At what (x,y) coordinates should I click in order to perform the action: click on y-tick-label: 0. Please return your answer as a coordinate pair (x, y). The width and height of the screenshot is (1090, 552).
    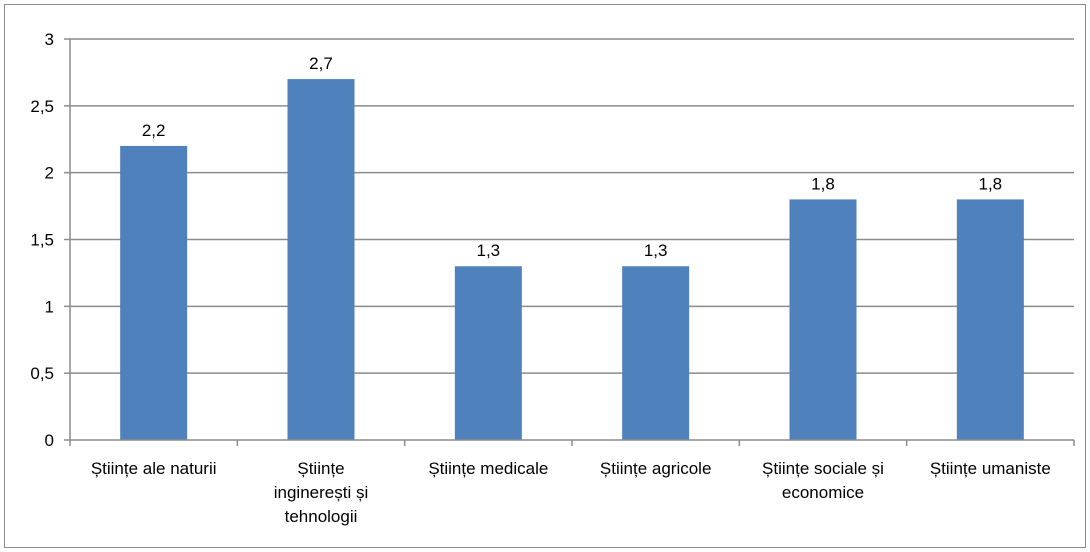
    Looking at the image, I should click on (49, 440).